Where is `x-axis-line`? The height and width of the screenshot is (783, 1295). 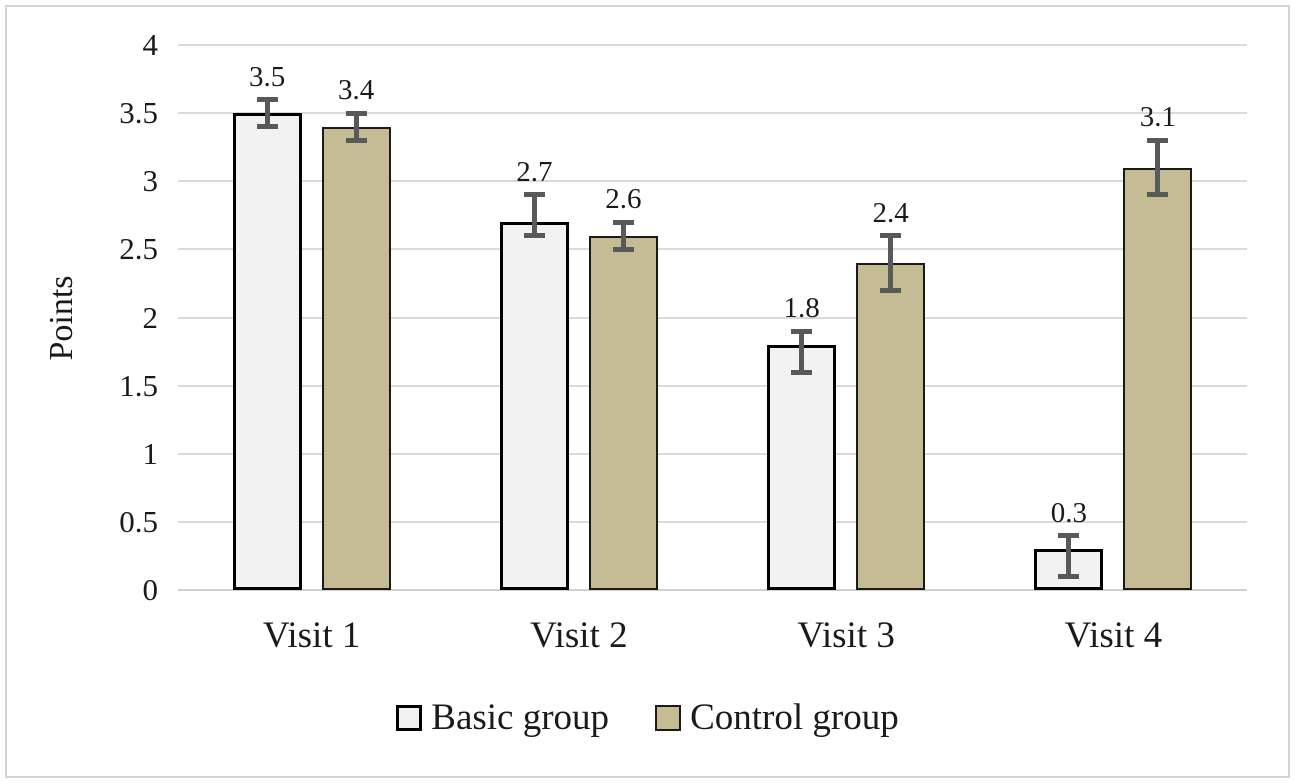 x-axis-line is located at coordinates (712, 590).